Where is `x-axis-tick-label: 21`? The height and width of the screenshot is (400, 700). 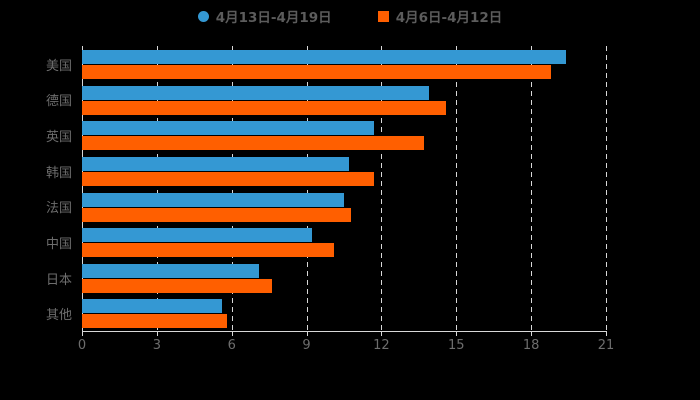 x-axis-tick-label: 21 is located at coordinates (606, 345).